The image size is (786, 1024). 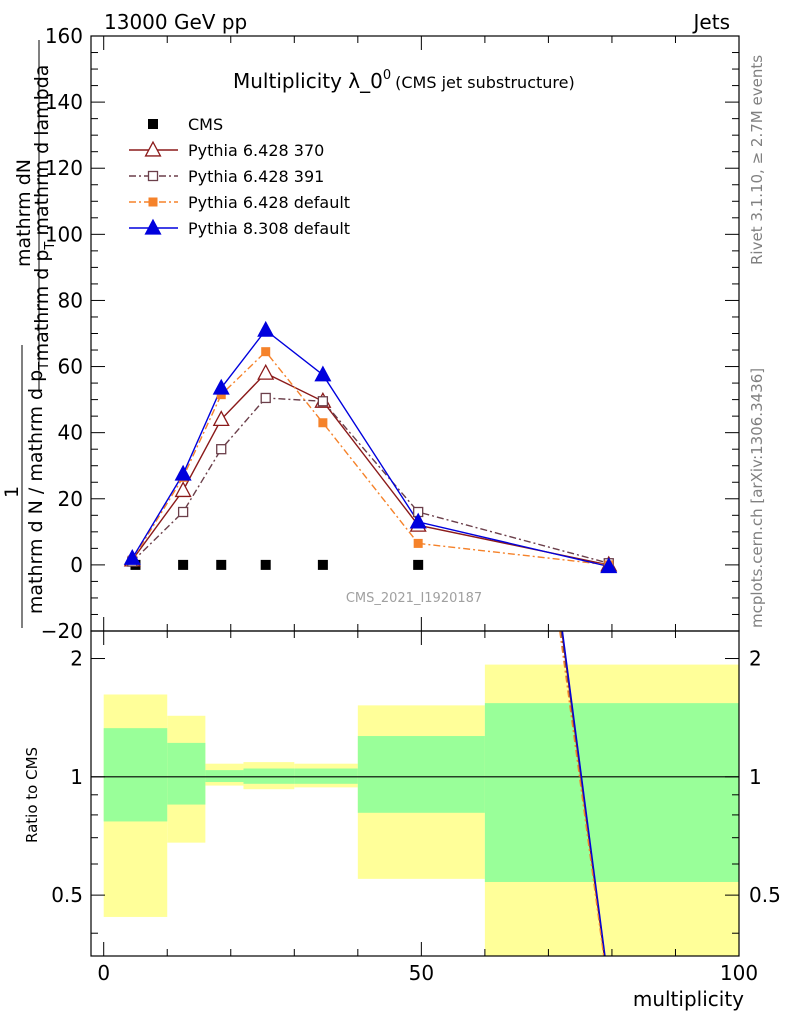 I want to click on legend-label: Pythia 6.428 370, so click(x=256, y=150).